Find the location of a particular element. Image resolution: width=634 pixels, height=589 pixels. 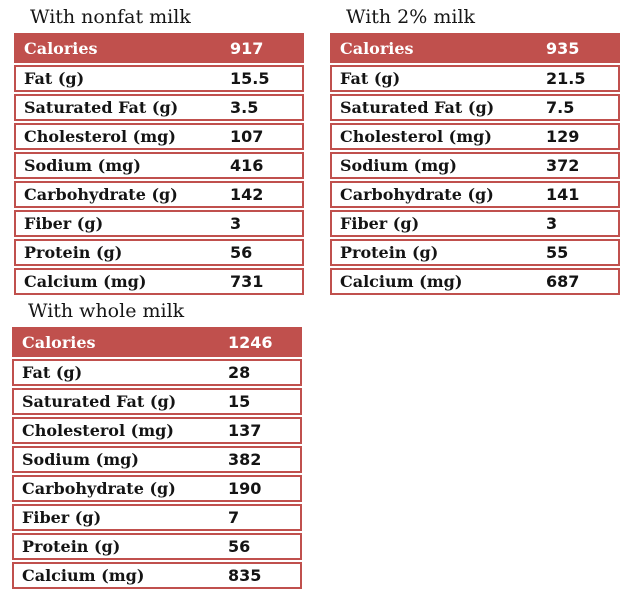

table-header-row: Calories 935 is located at coordinates (475, 48).